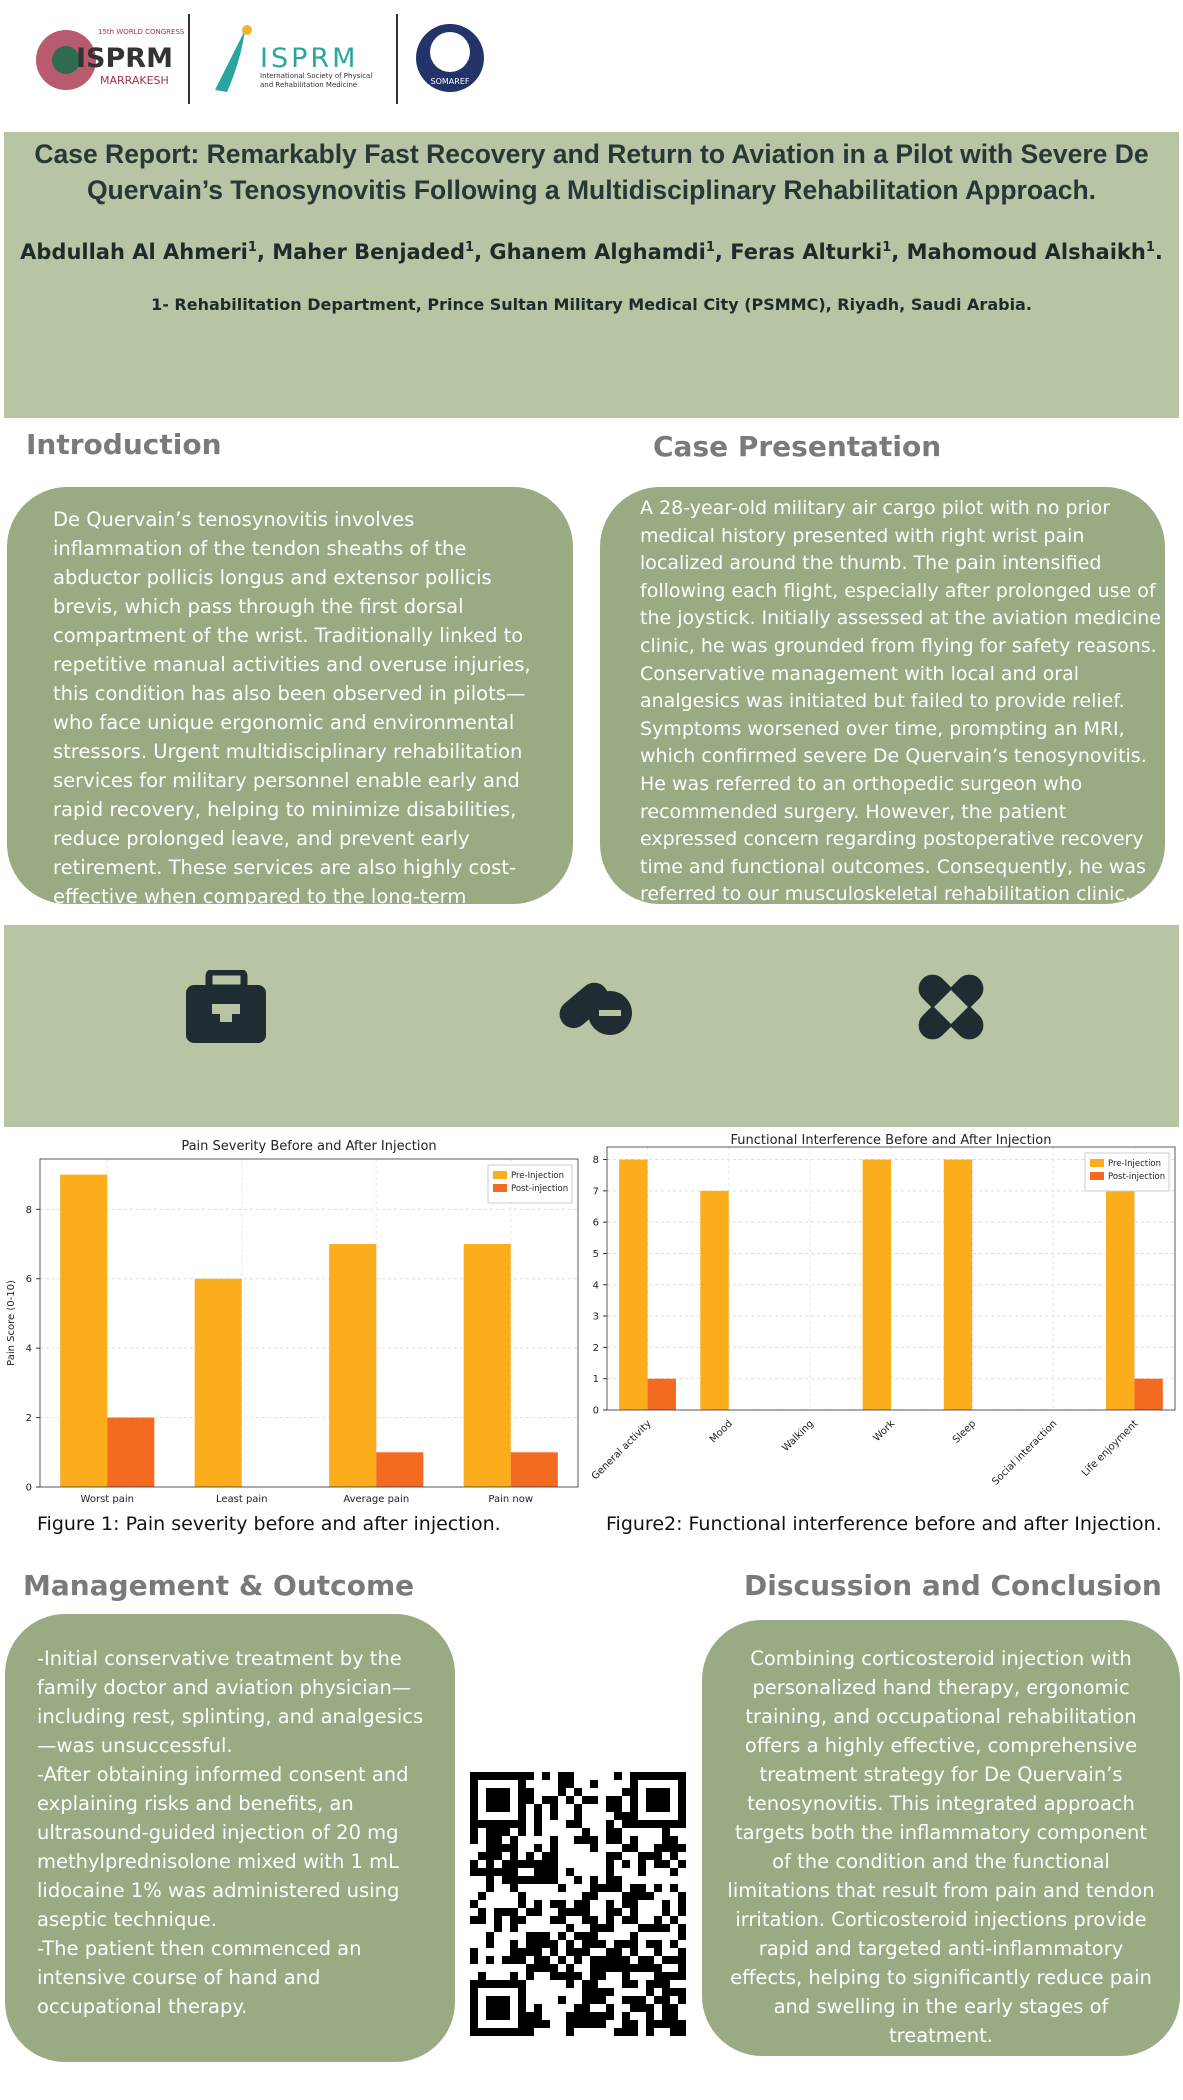  Describe the element at coordinates (1158, 252) in the screenshot. I see `authors-end: .` at that location.